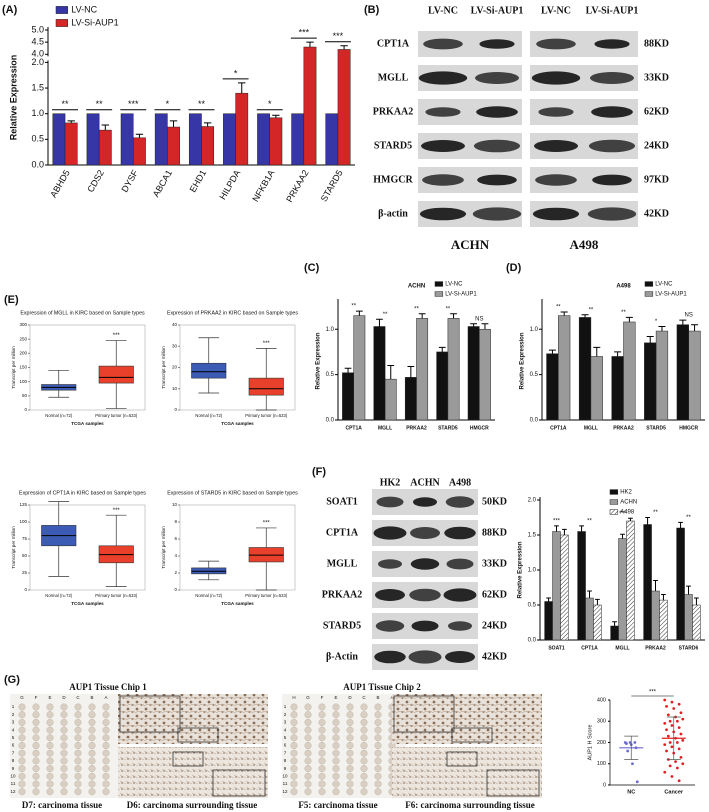 This screenshot has height=812, width=709. Describe the element at coordinates (556, 648) in the screenshot. I see `x-tick-label: SOAT1` at that location.